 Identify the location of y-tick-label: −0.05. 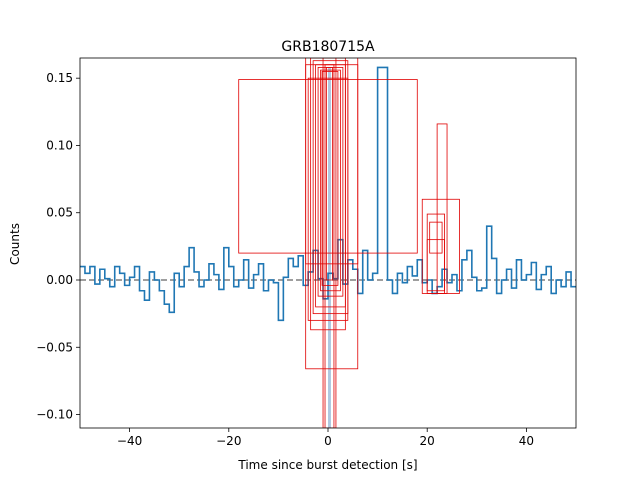
(54, 347).